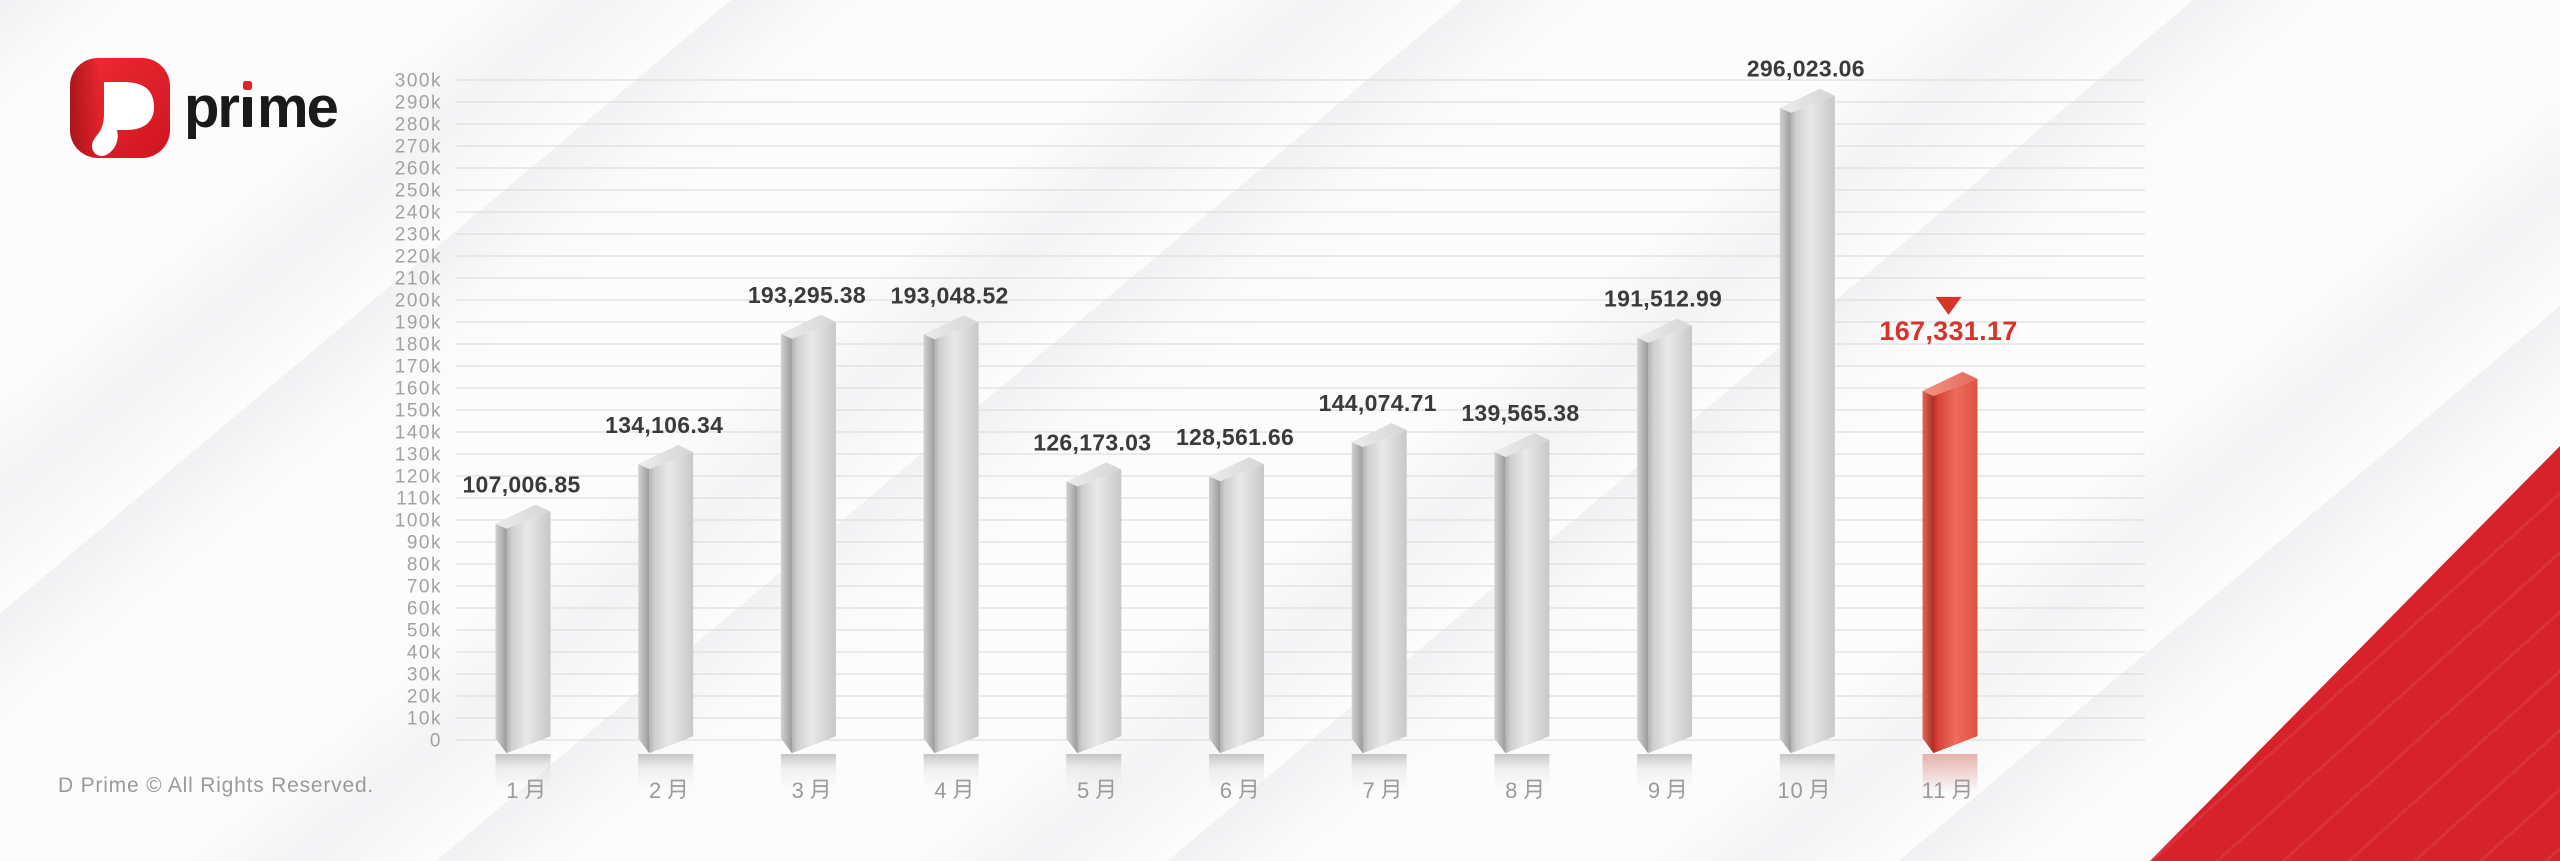  I want to click on brand-letter-i, so click(247, 104).